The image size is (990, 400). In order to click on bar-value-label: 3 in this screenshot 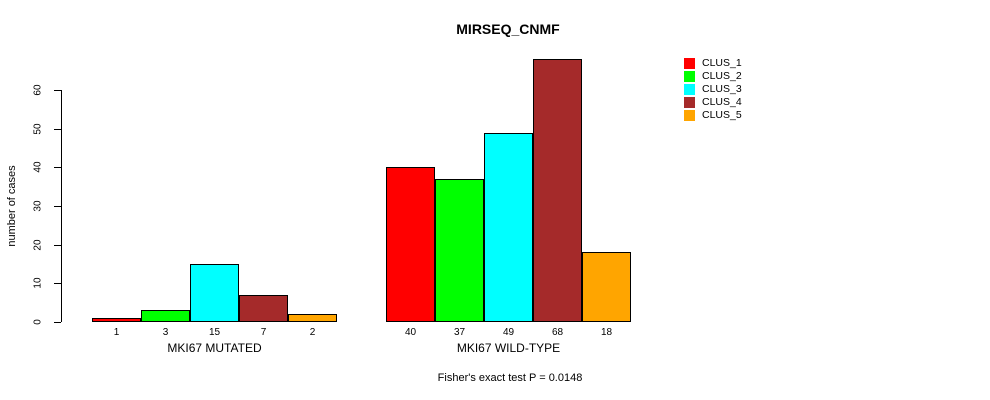, I will do `click(165, 332)`.